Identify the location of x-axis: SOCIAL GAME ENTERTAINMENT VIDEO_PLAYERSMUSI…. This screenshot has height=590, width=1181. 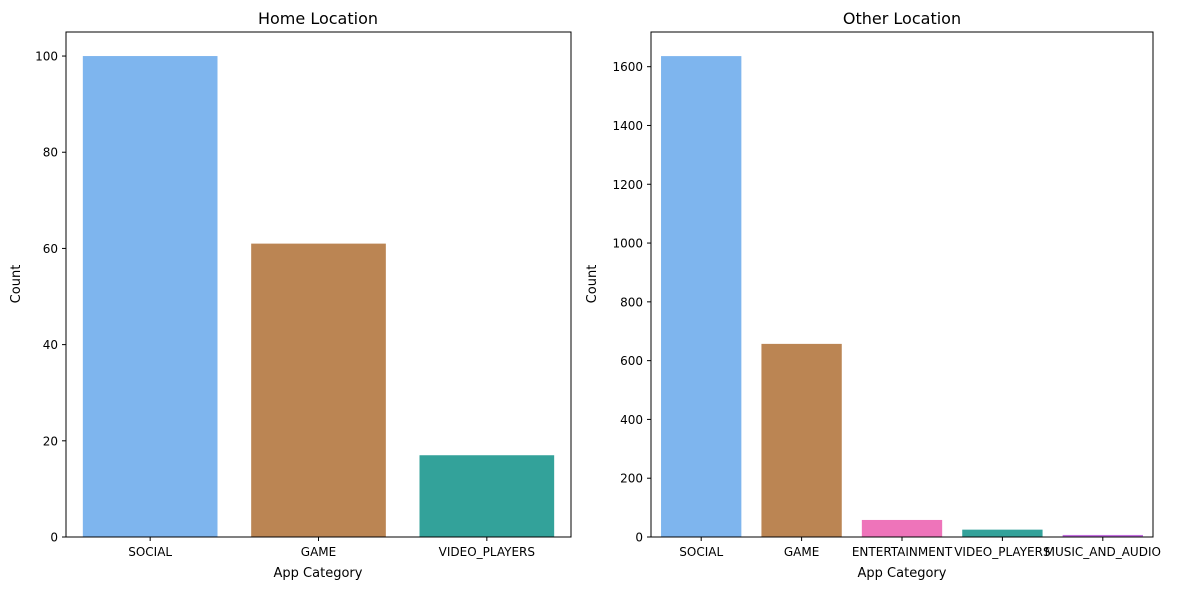
(920, 548).